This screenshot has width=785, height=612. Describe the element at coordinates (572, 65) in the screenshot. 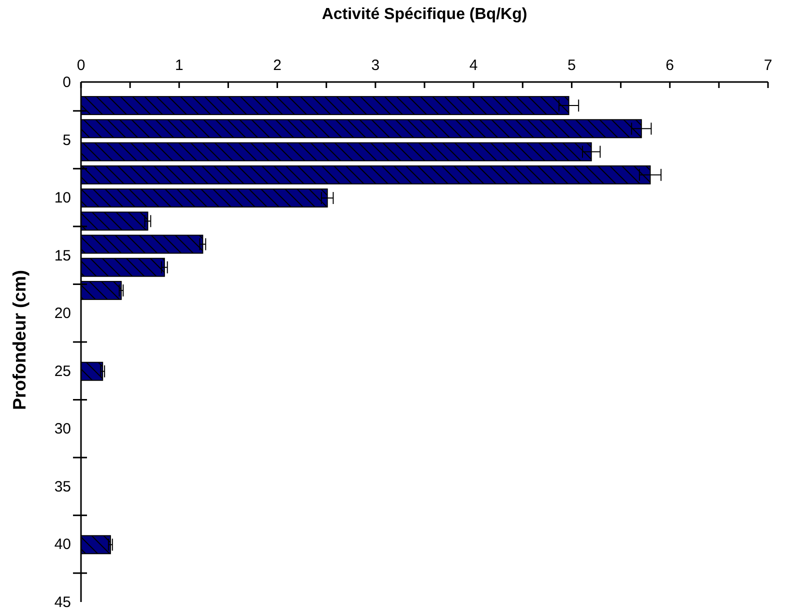

I see `x-tick-label: 5` at that location.